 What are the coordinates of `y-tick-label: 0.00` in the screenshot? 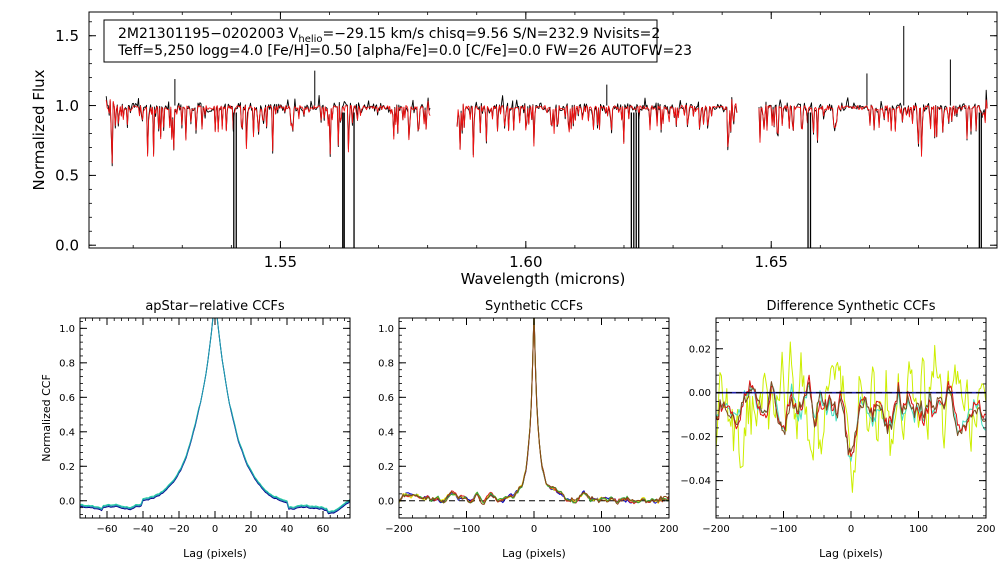 It's located at (700, 393).